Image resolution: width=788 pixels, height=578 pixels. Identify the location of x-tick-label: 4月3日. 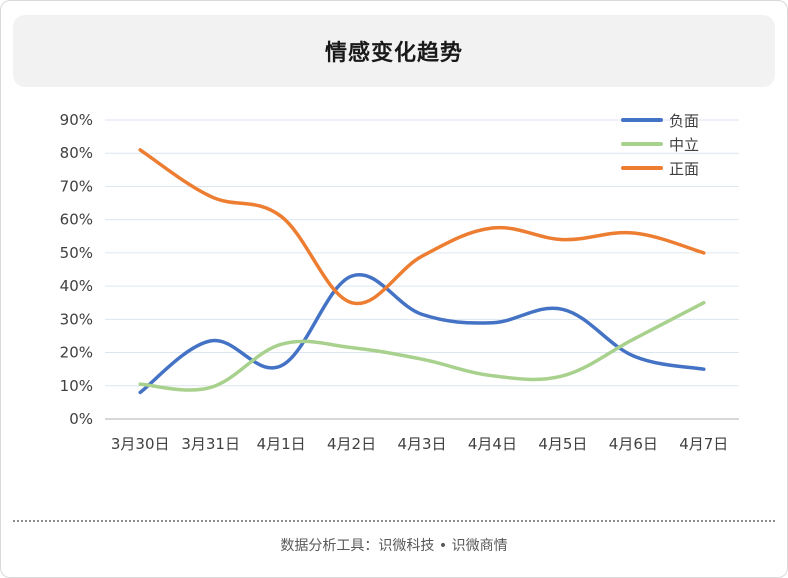
(421, 444).